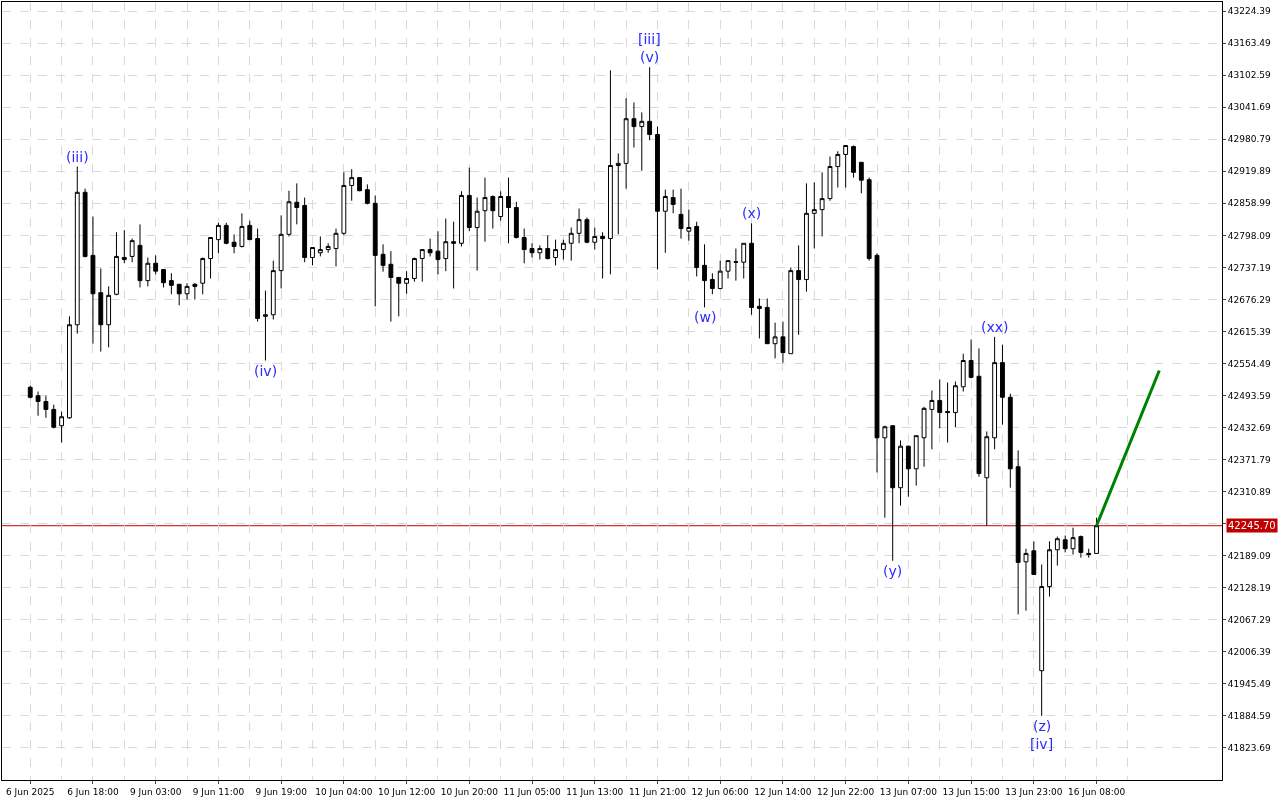  Describe the element at coordinates (1252, 525) in the screenshot. I see `ref-line-label: 42245.70` at that location.